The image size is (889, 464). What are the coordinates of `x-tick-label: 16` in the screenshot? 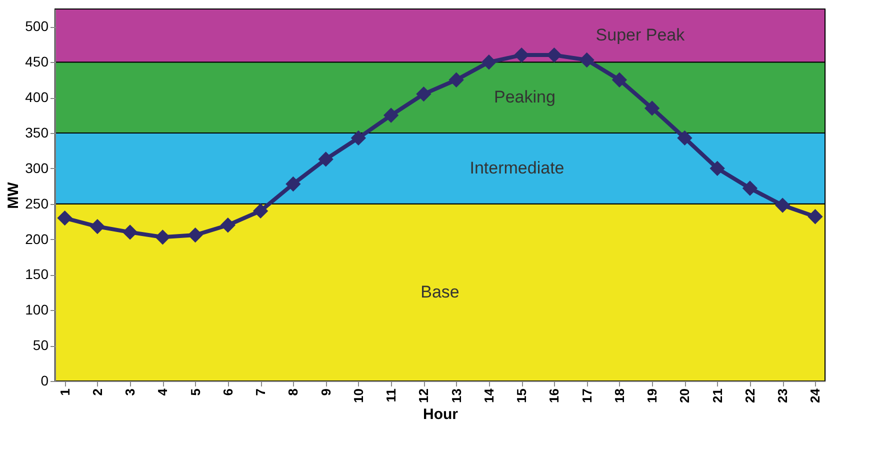 It's located at (554, 395).